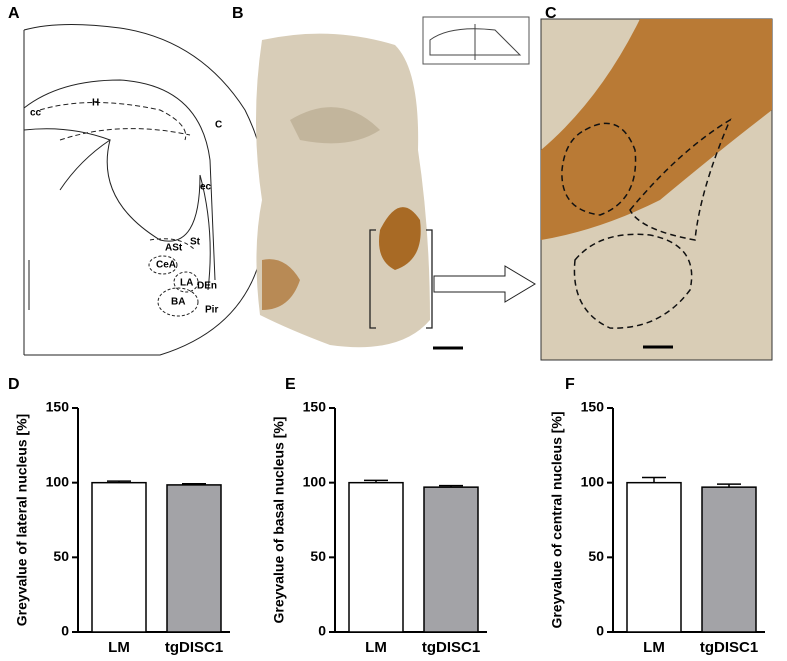 Image resolution: width=787 pixels, height=661 pixels. I want to click on panel-label: E, so click(290, 384).